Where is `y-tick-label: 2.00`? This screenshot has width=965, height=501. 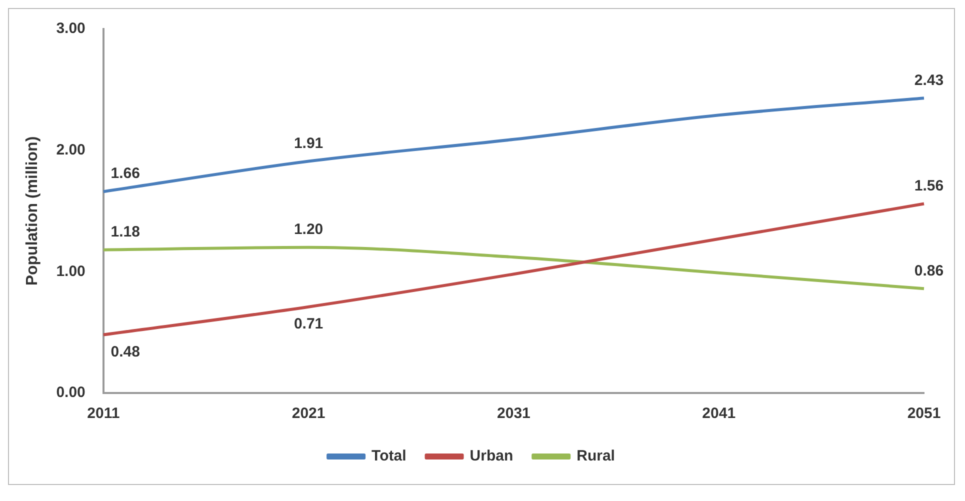 y-tick-label: 2.00 is located at coordinates (71, 149).